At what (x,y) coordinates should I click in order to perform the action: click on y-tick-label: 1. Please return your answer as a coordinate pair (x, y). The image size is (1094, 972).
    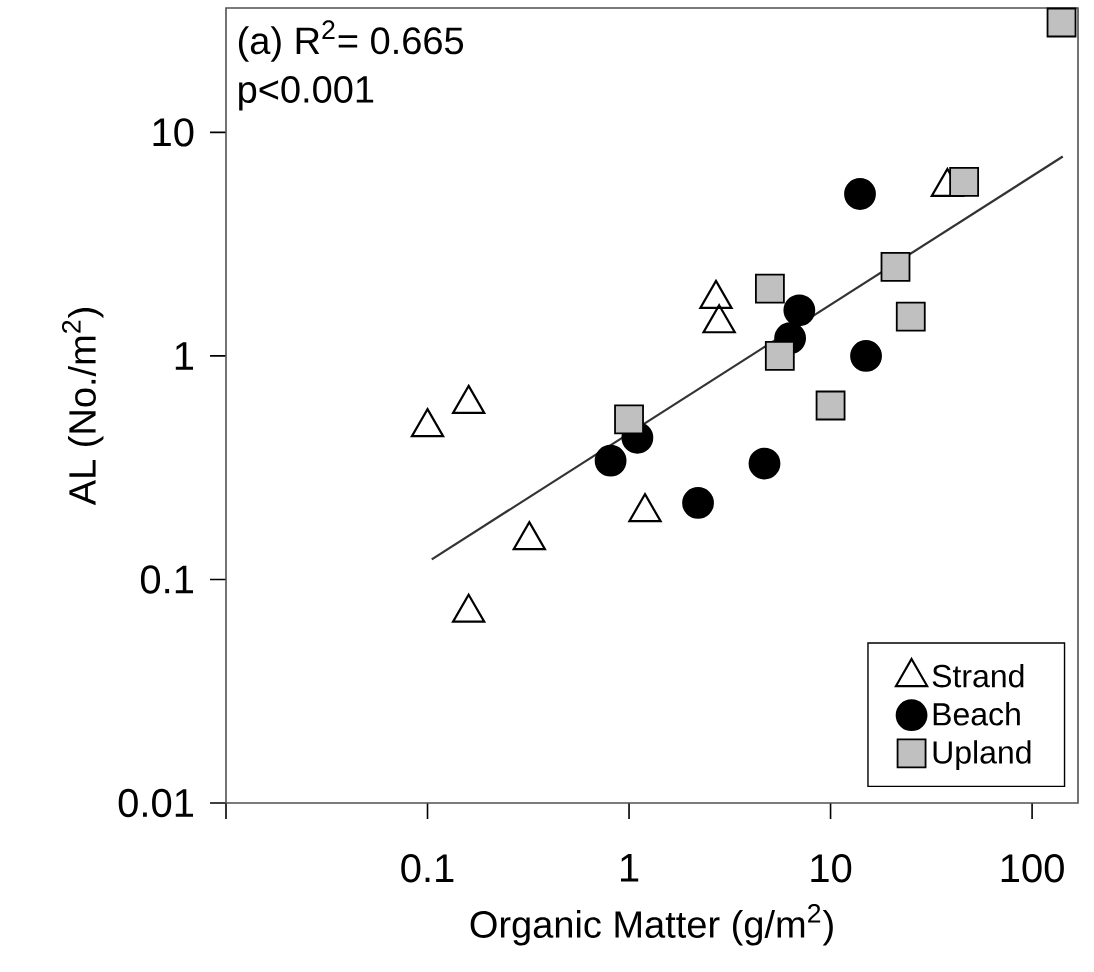
    Looking at the image, I should click on (184, 356).